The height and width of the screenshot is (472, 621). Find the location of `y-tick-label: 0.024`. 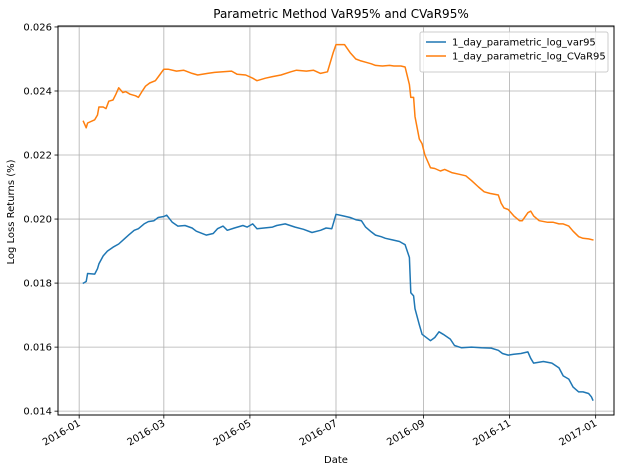

y-tick-label: 0.024 is located at coordinates (37, 91).